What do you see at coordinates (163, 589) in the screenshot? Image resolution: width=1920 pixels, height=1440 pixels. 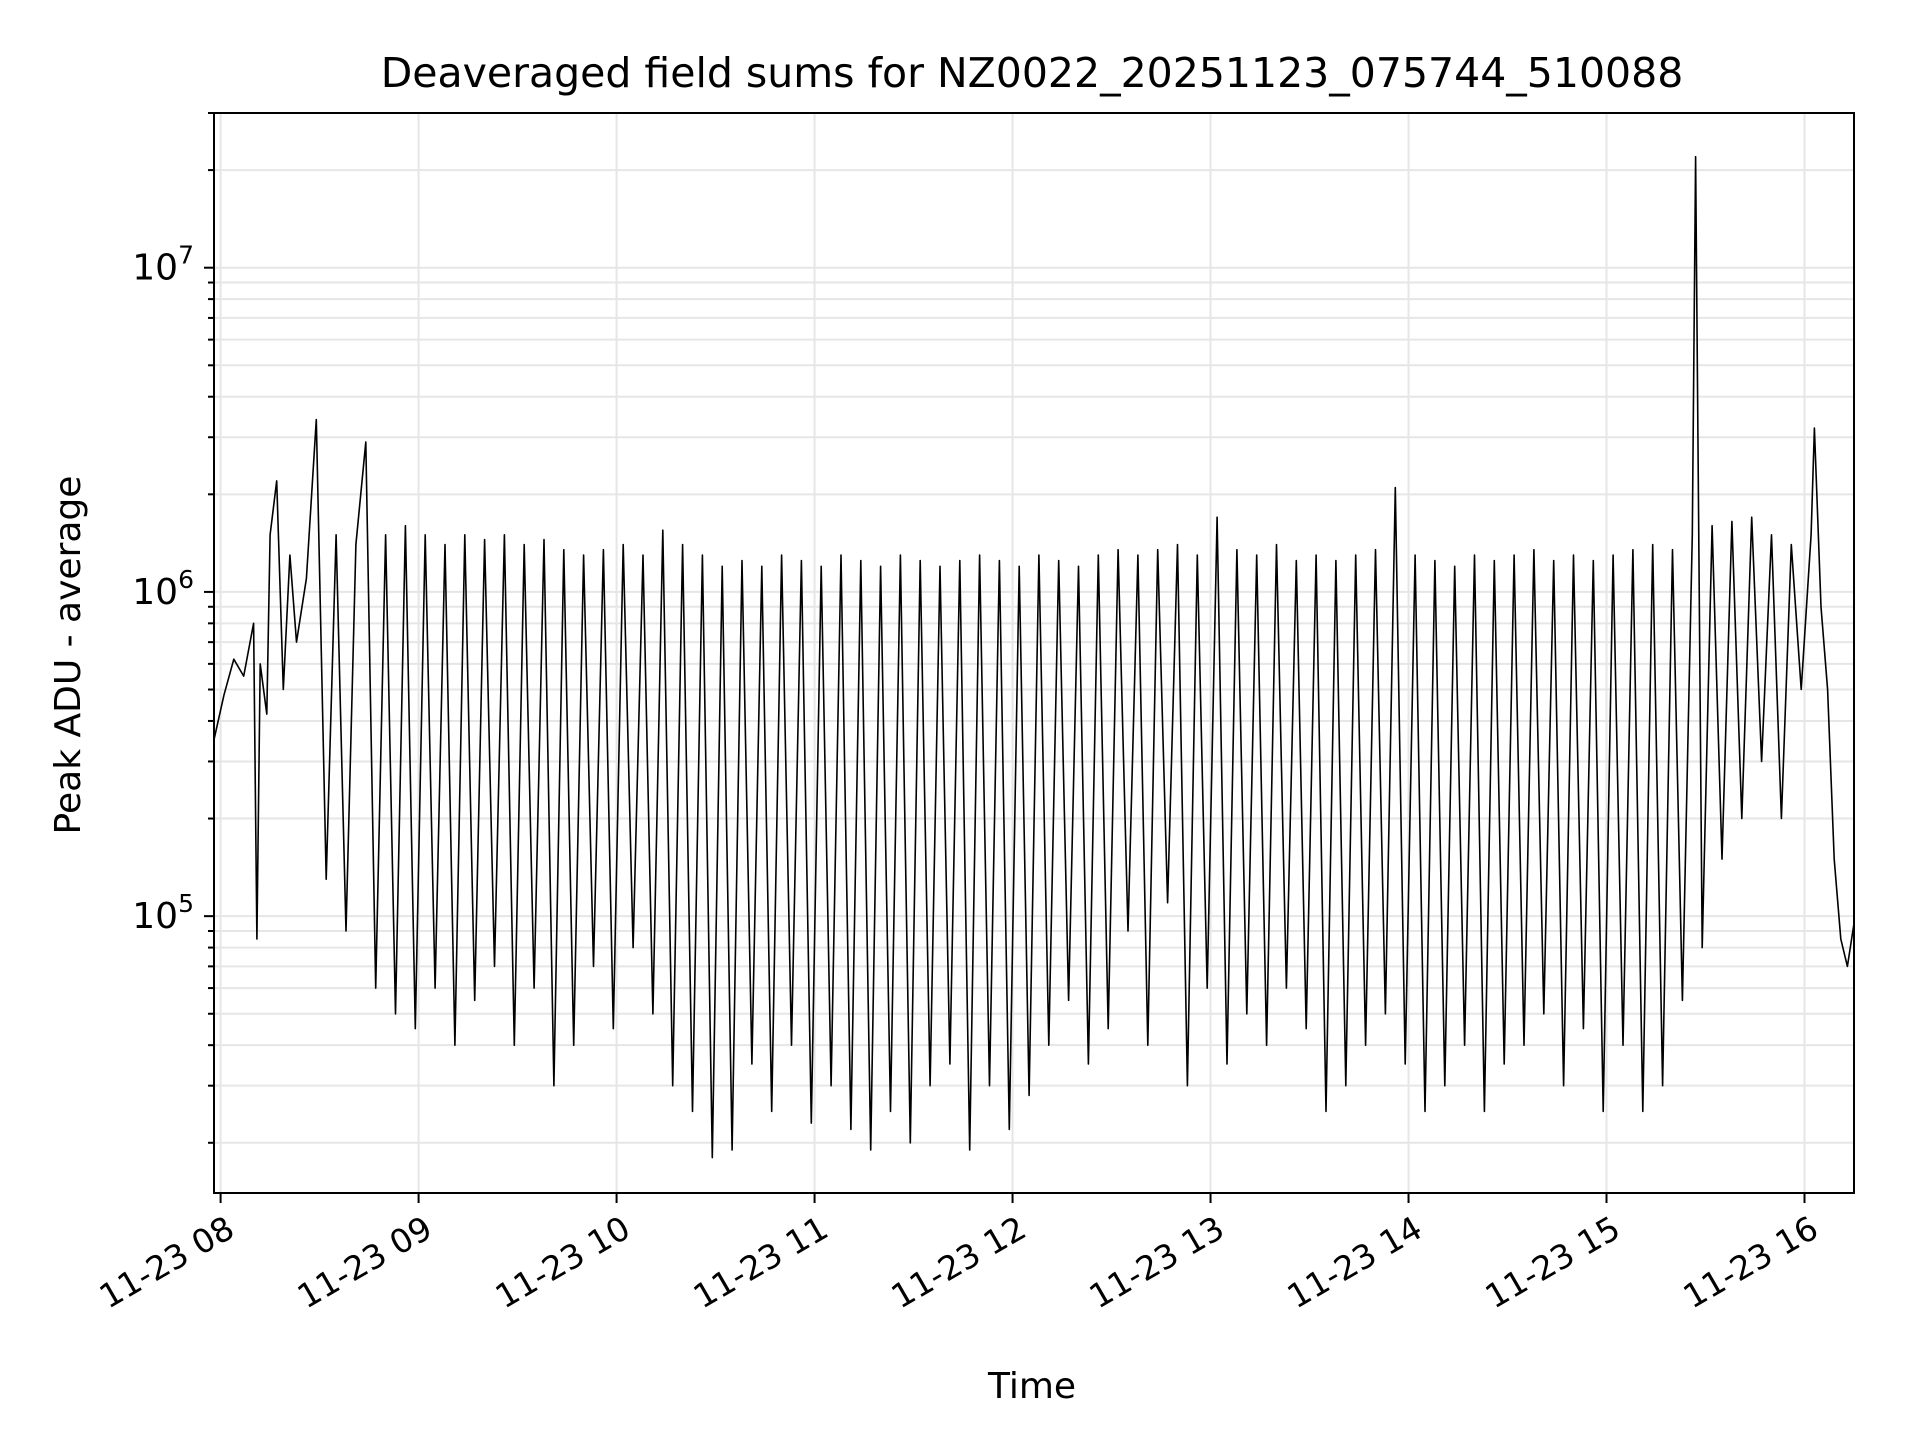 I see `y-tick-label: 10⁶` at bounding box center [163, 589].